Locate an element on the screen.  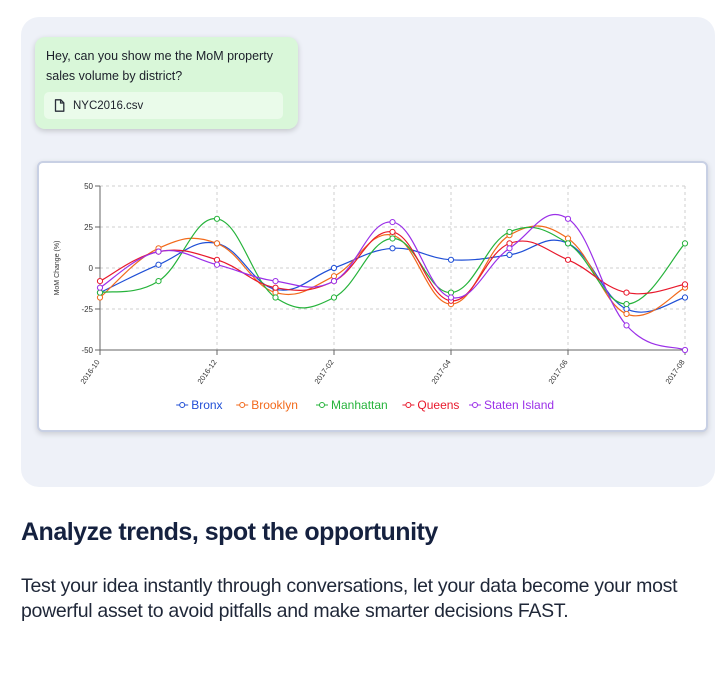
legend-label-manhattan: Manhattan is located at coordinates (359, 405).